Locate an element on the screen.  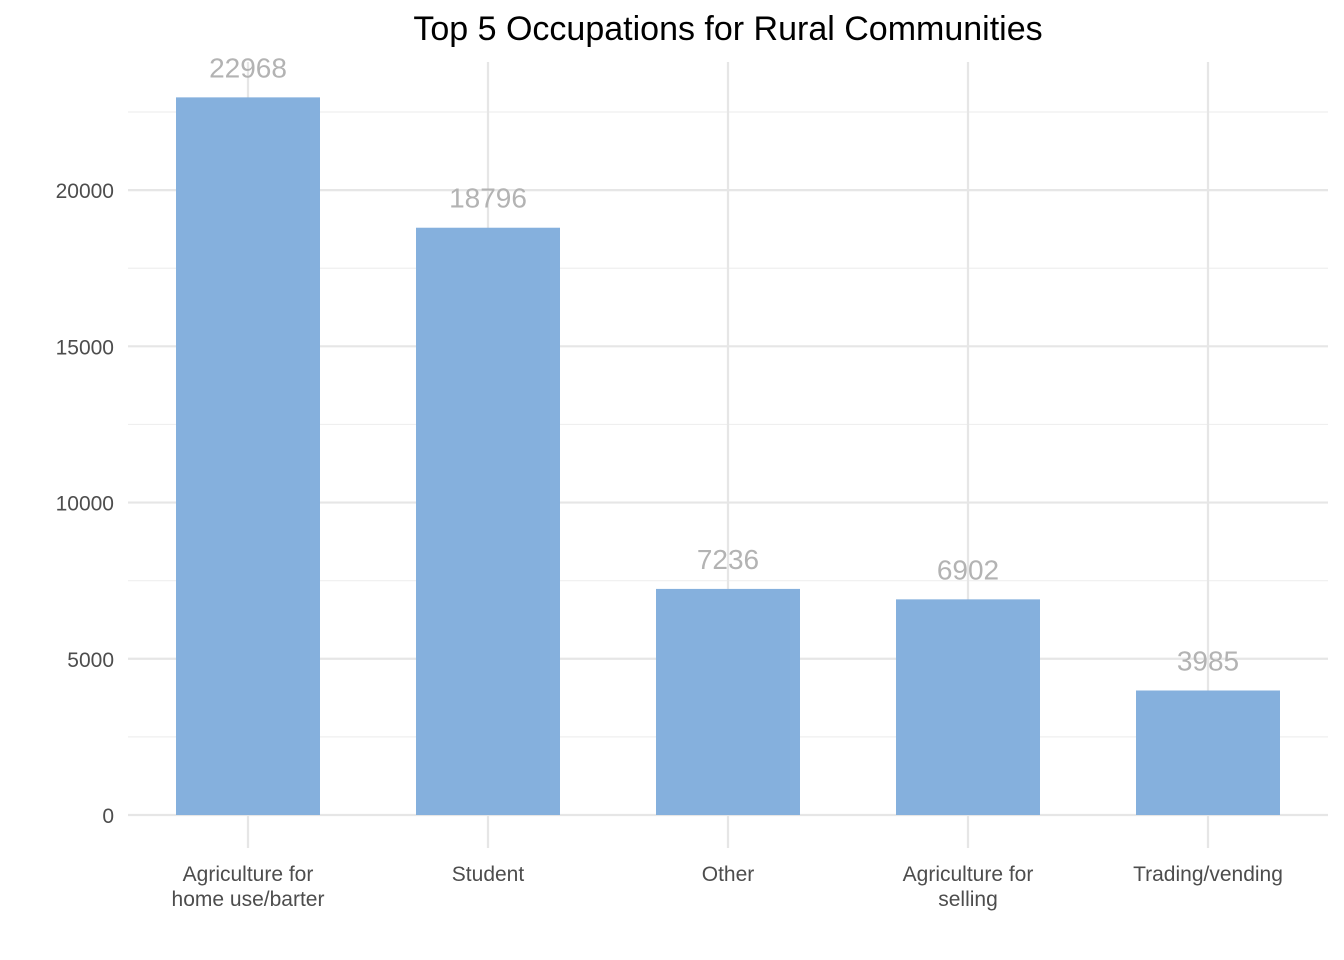
data-label-3: 6902 is located at coordinates (968, 569).